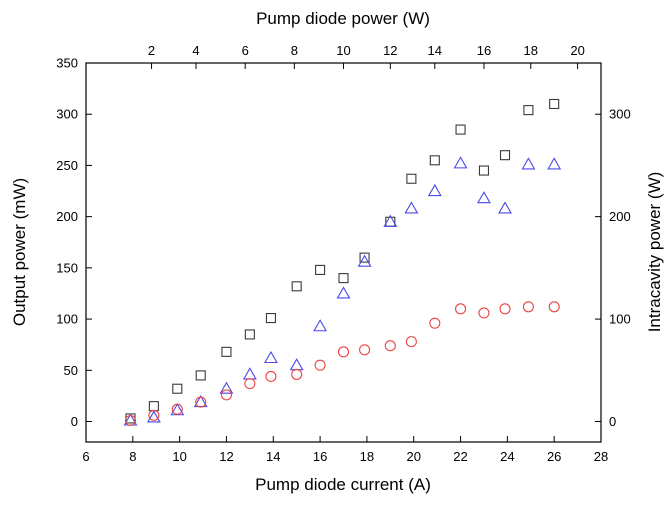 The width and height of the screenshot is (670, 508). What do you see at coordinates (601, 456) in the screenshot?
I see `x-tick-label: 28` at bounding box center [601, 456].